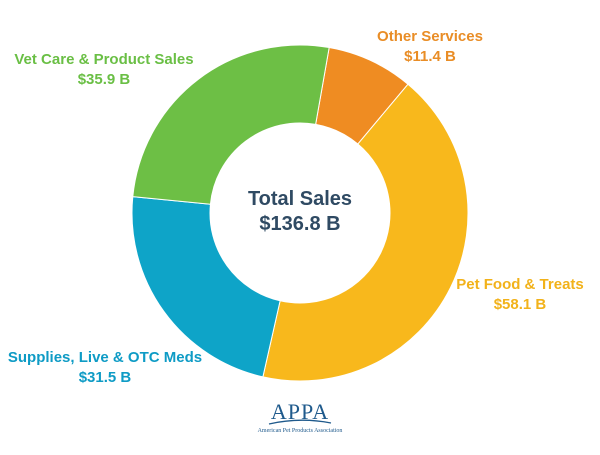  What do you see at coordinates (520, 304) in the screenshot?
I see `label-pet-food-value: $58.1 B` at bounding box center [520, 304].